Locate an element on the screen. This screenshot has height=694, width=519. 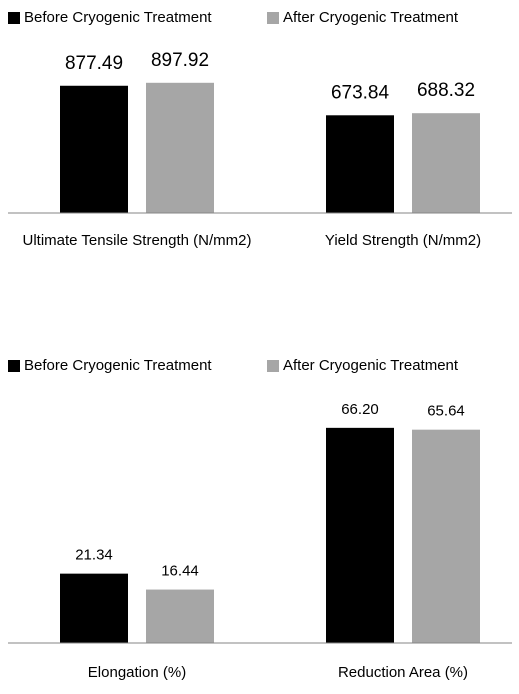
data-label: 688.32 is located at coordinates (446, 90).